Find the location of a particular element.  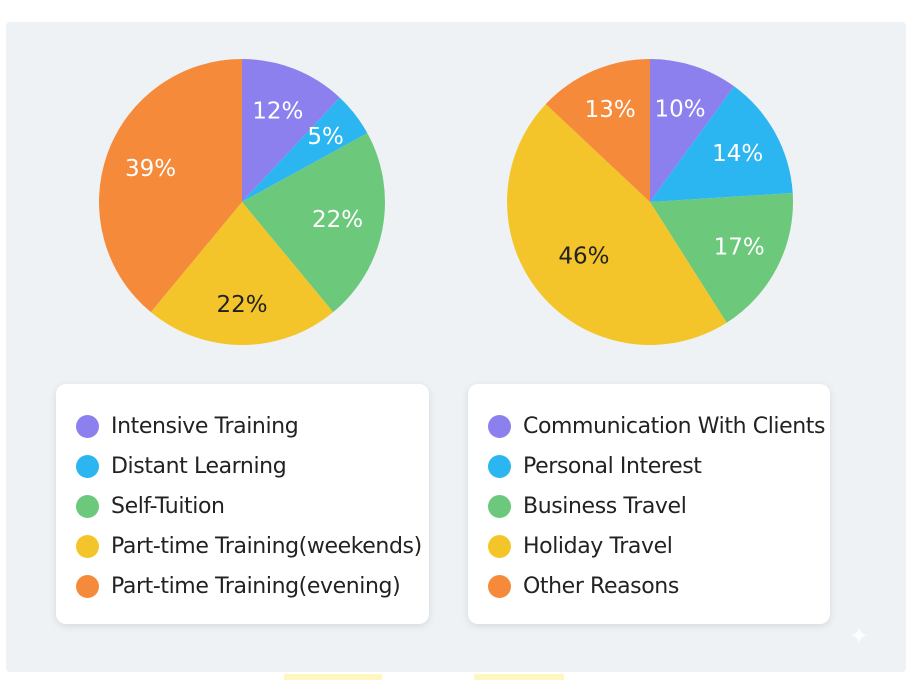

legend-label: Personal Interest is located at coordinates (612, 466).